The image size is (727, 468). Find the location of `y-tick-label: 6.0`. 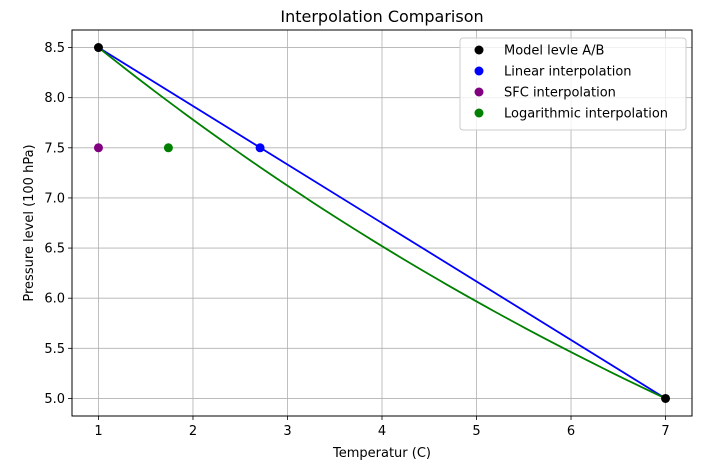

y-tick-label: 6.0 is located at coordinates (54, 299).